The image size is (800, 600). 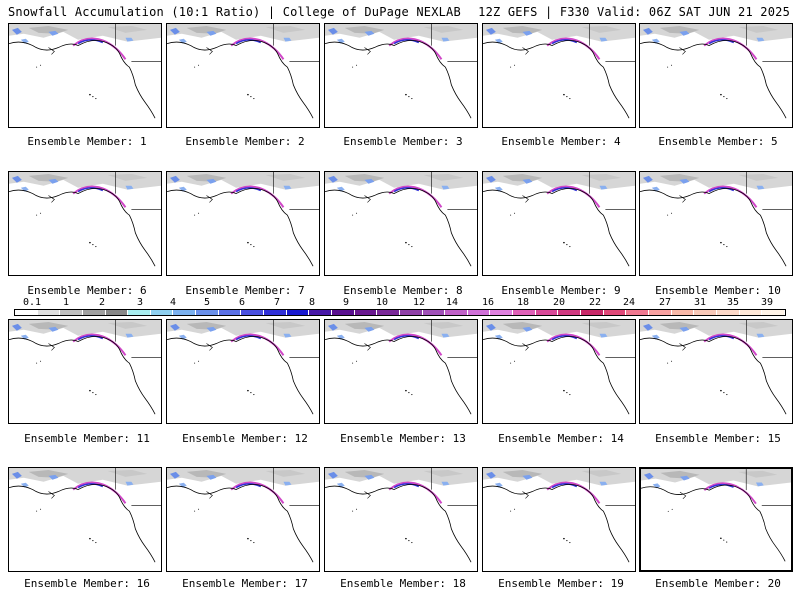 What do you see at coordinates (87, 583) in the screenshot?
I see `ensemble-member-label: Ensemble Member: 16` at bounding box center [87, 583].